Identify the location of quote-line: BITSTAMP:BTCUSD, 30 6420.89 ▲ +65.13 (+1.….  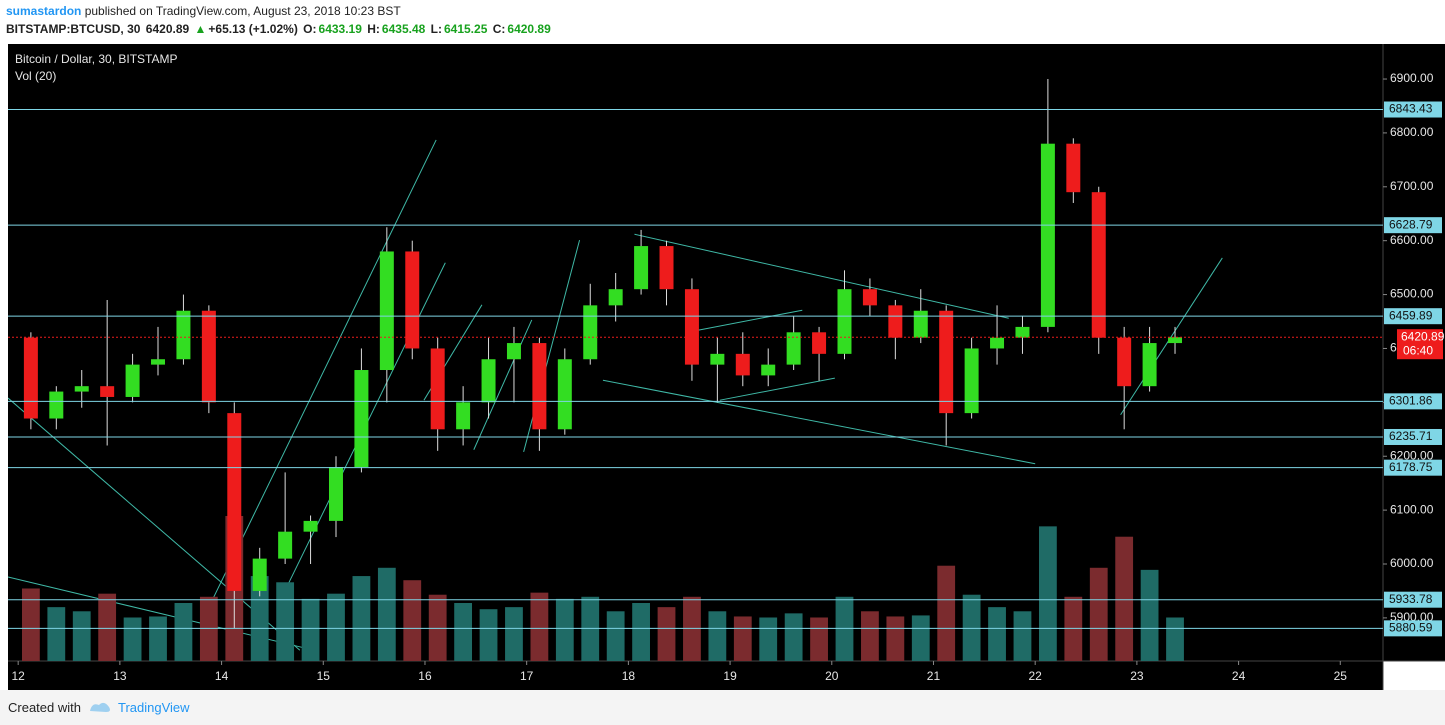
(279, 29).